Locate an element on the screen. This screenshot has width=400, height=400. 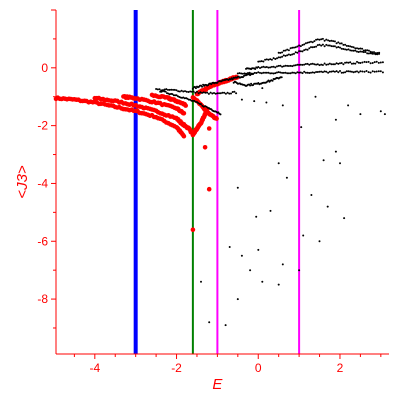
y-tick-label: -4 is located at coordinates (42, 183).